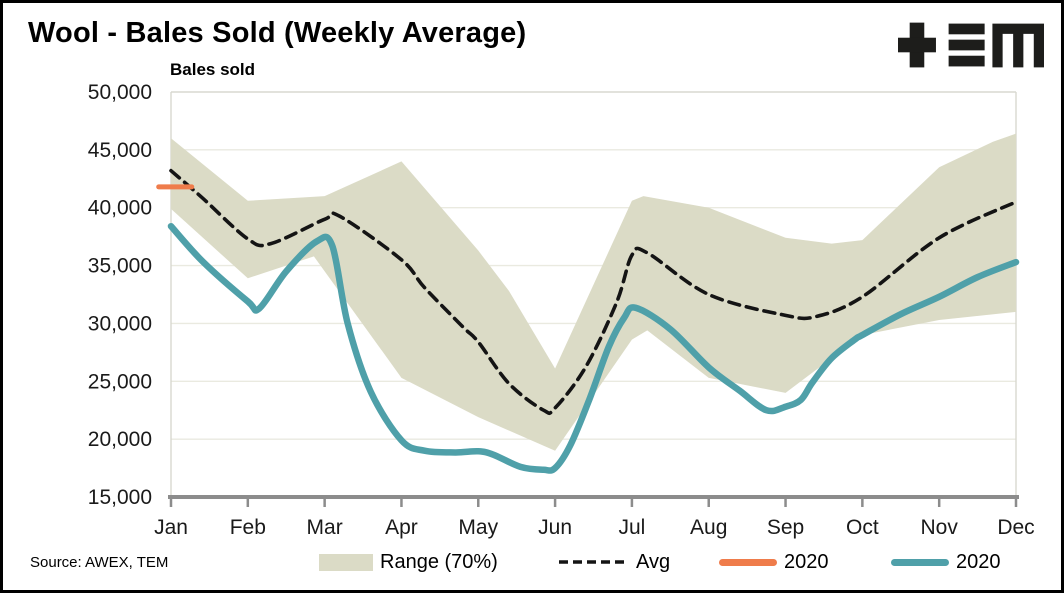  I want to click on x-axis-label: Oct, so click(862, 527).